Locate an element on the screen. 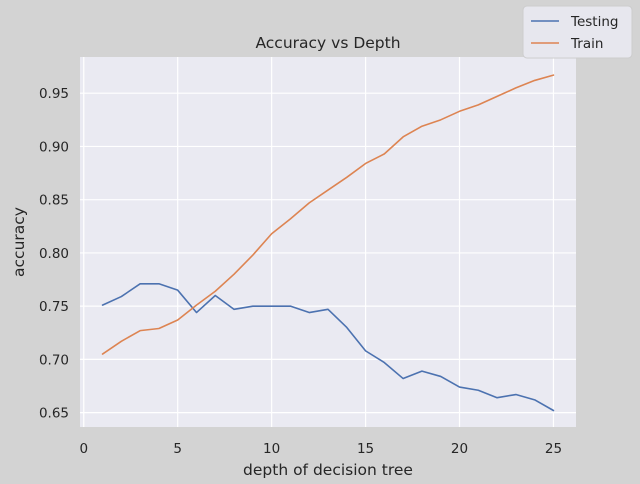  y-tick-label: 0.90 is located at coordinates (54, 147).